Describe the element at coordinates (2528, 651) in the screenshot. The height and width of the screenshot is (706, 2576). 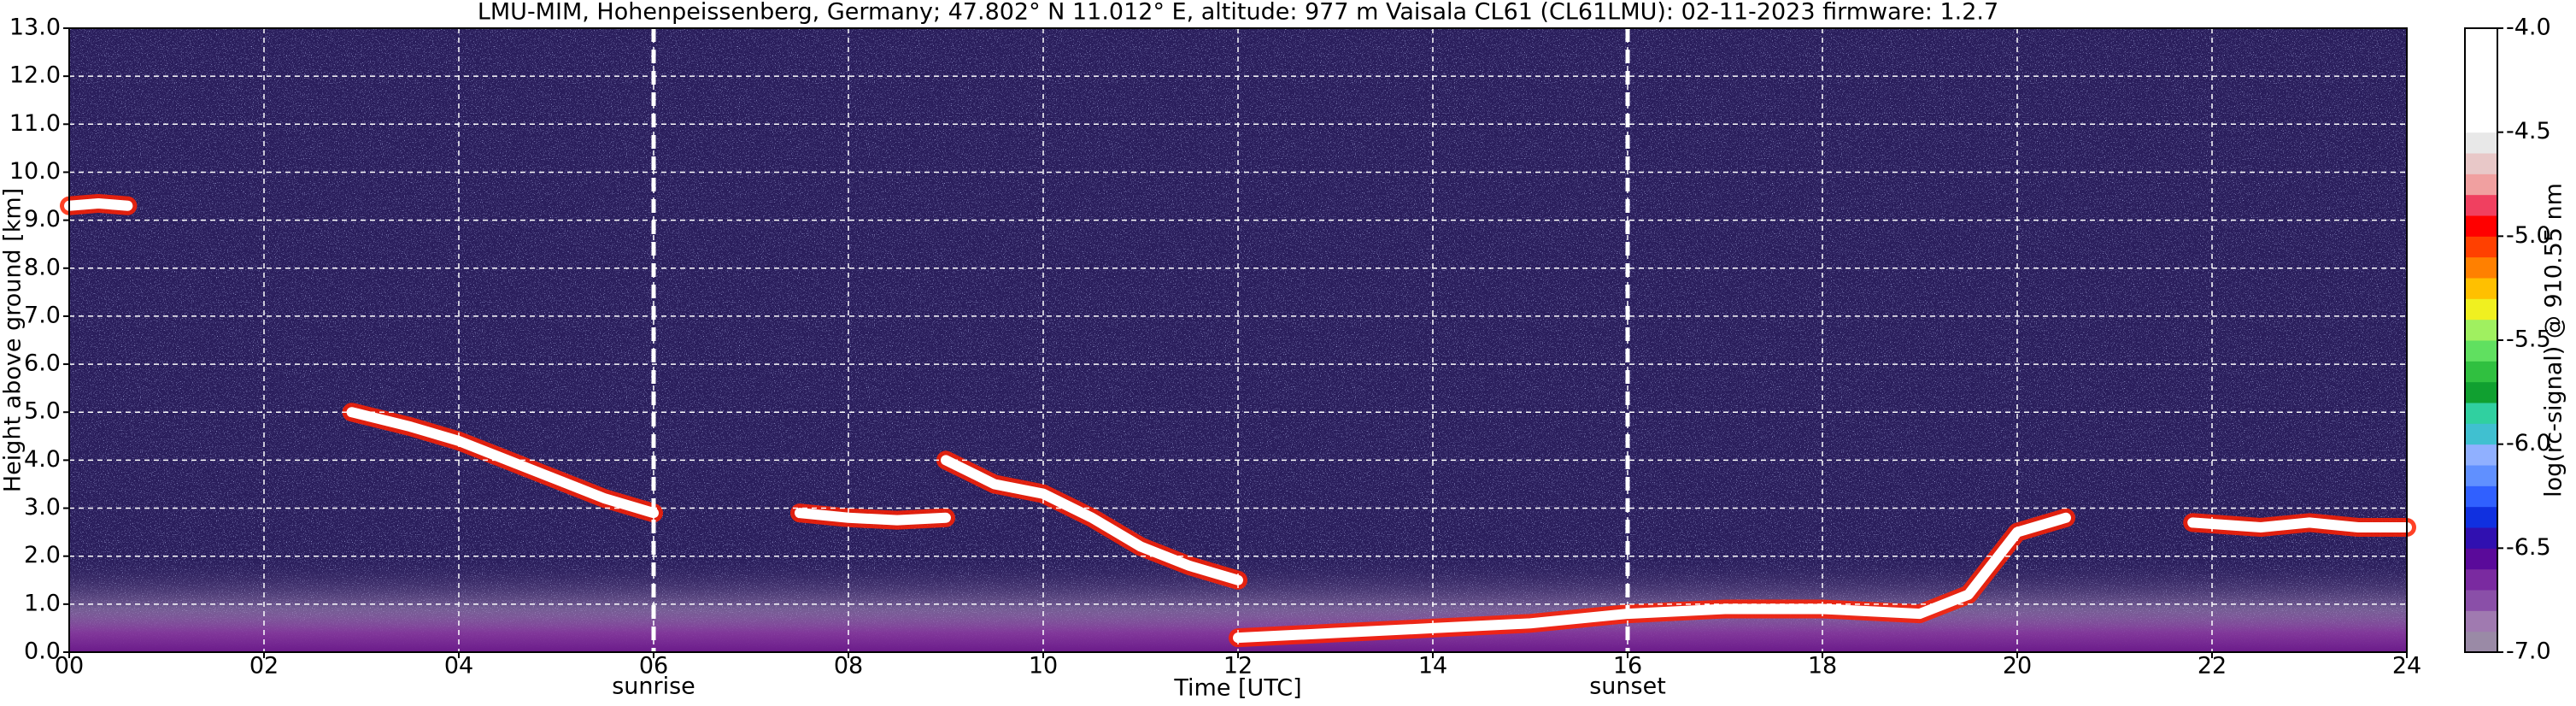
I see `colorbar-tick-label: -7.0` at that location.